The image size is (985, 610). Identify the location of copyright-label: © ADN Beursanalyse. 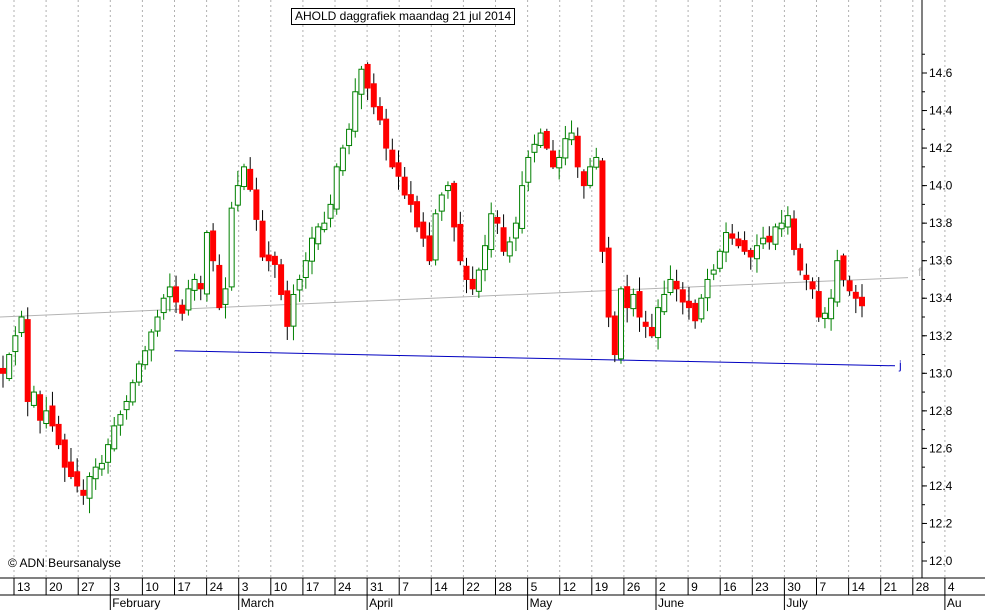
(64, 563).